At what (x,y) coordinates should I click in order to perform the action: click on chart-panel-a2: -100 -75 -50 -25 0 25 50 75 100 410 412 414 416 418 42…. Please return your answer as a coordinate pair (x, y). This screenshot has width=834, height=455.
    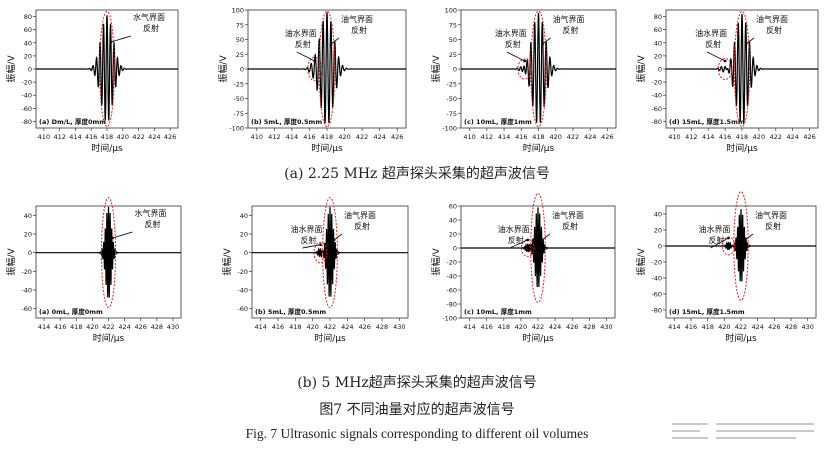
    Looking at the image, I should click on (312, 80).